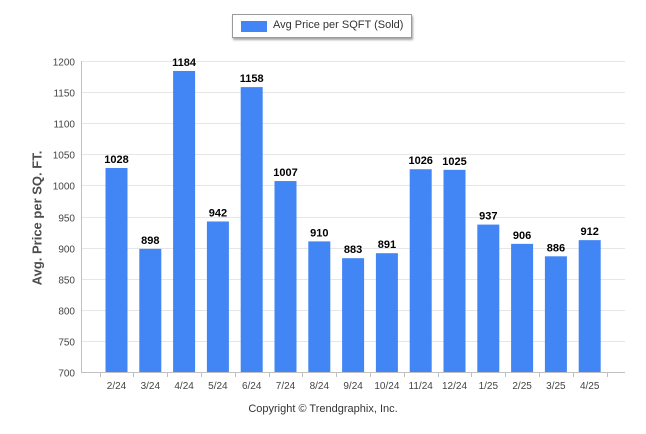 Image resolution: width=646 pixels, height=434 pixels. I want to click on x-tick-label: 2/24, so click(117, 386).